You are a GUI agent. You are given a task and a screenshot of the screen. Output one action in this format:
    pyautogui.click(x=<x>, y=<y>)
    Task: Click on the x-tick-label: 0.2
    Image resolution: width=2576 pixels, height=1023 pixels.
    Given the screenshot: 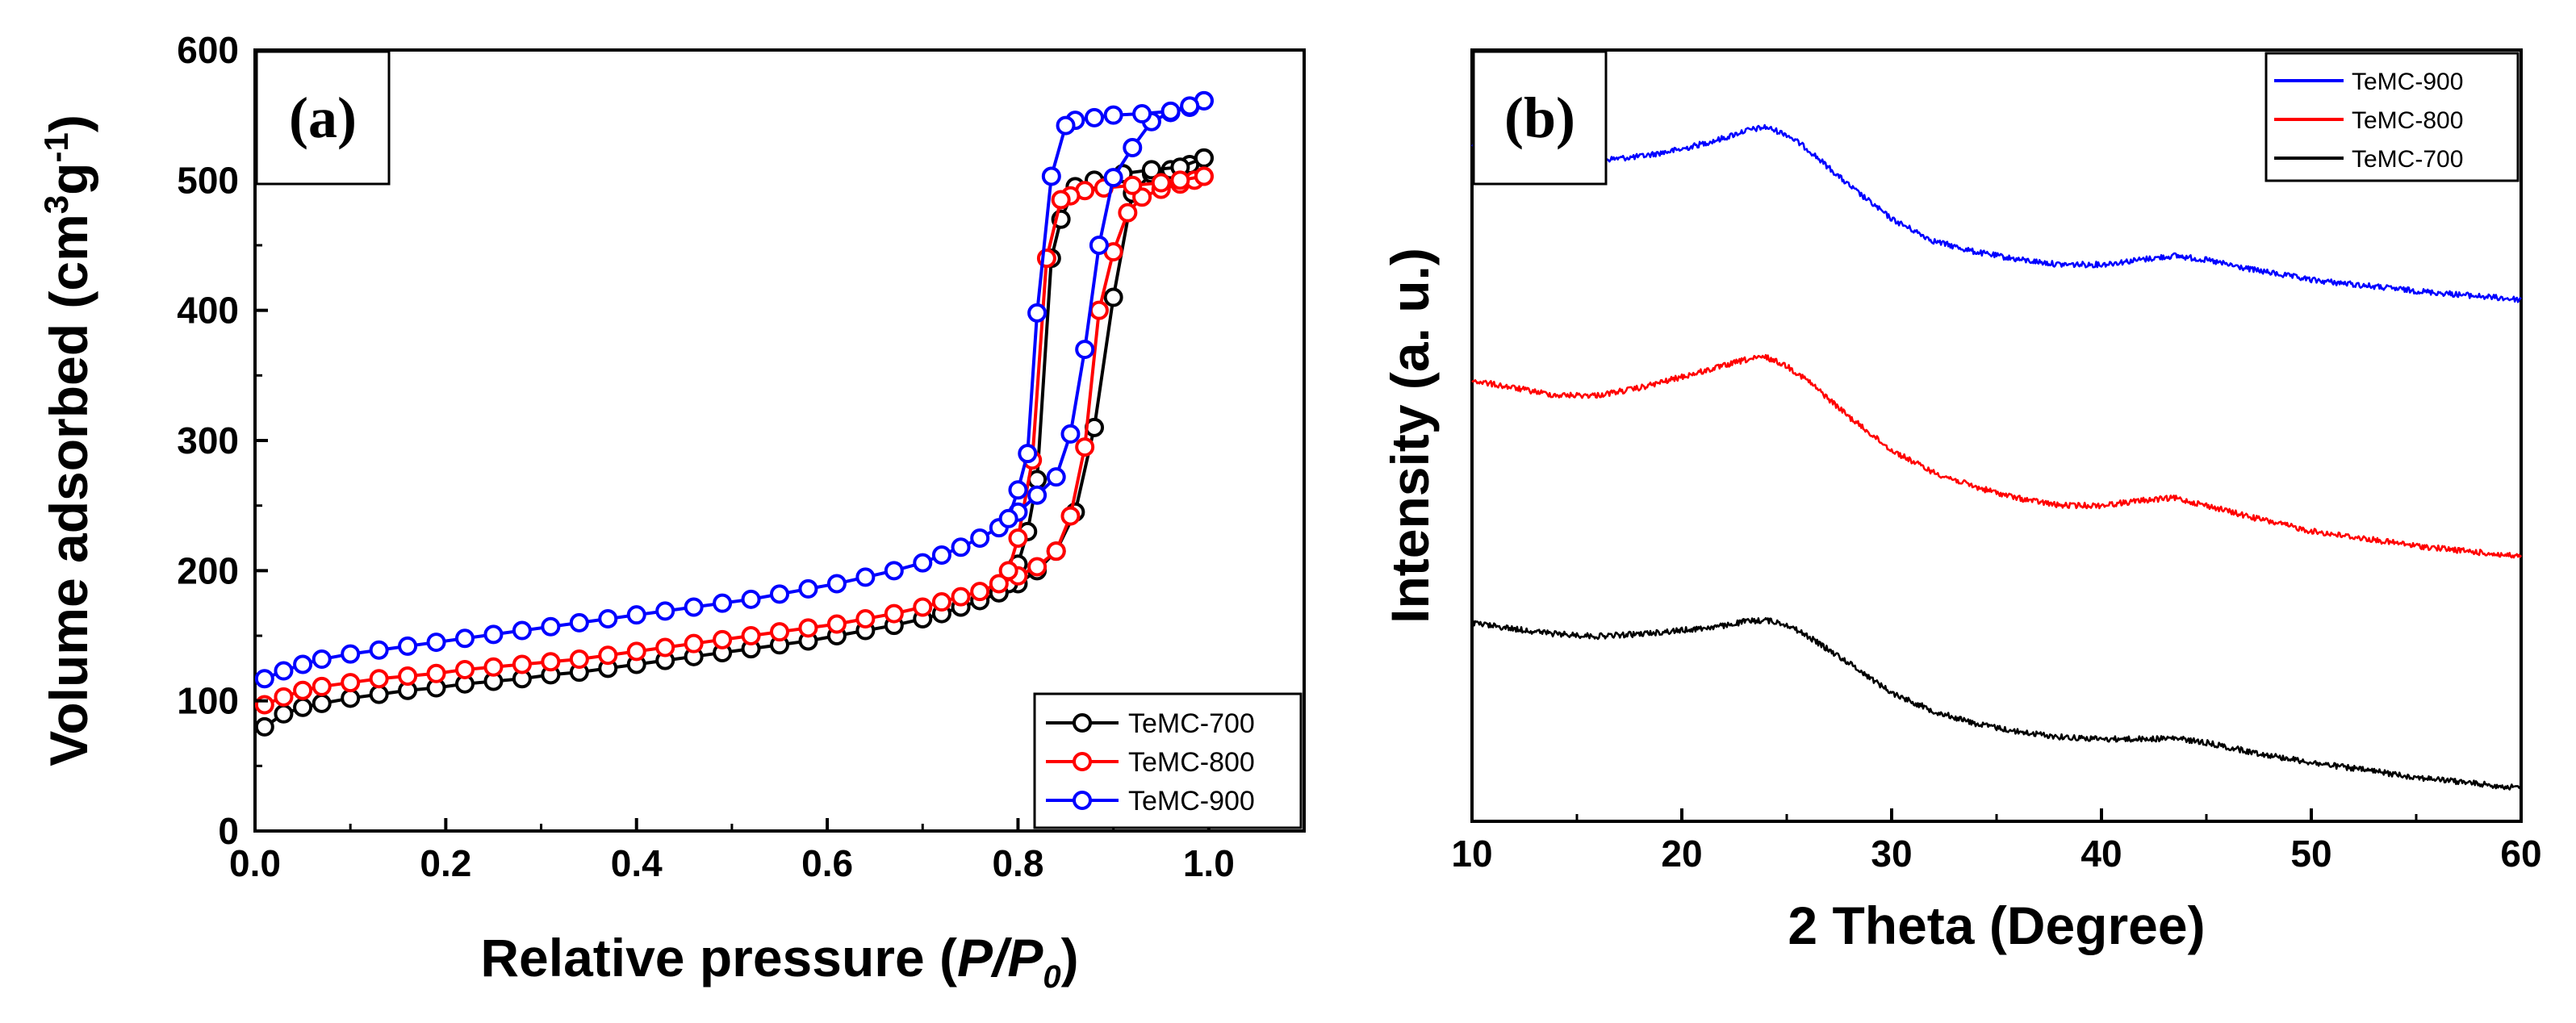 What is the action you would take?
    pyautogui.click(x=445, y=863)
    